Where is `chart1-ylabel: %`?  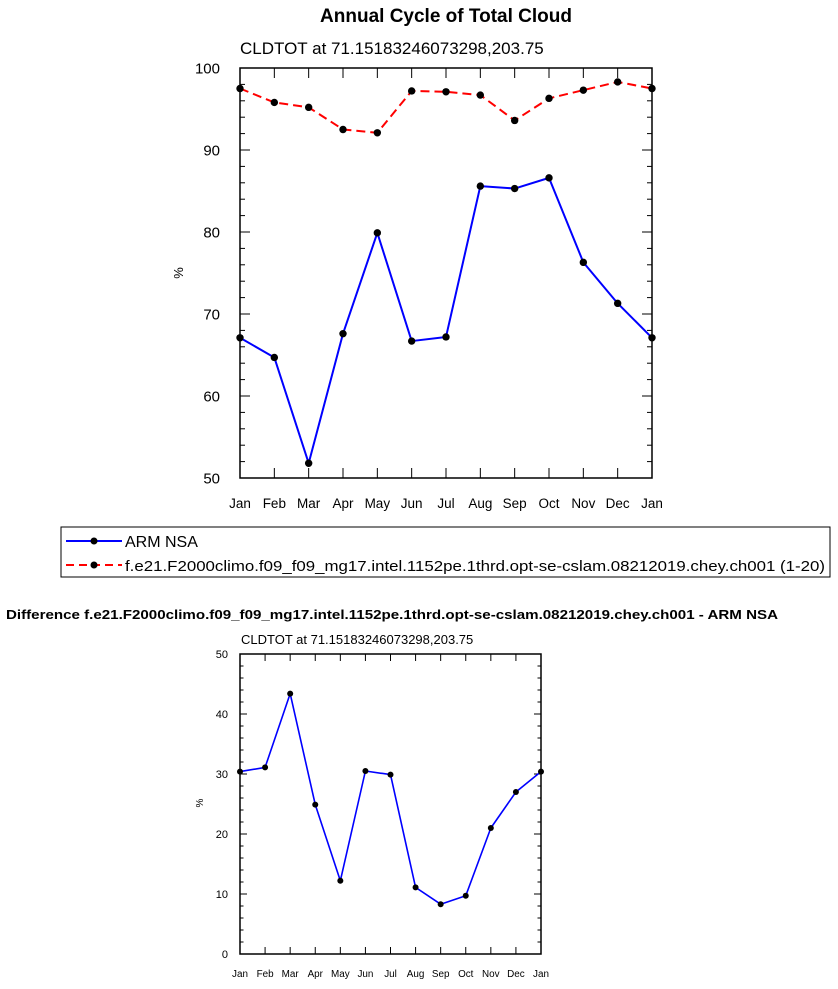
chart1-ylabel: % is located at coordinates (178, 273).